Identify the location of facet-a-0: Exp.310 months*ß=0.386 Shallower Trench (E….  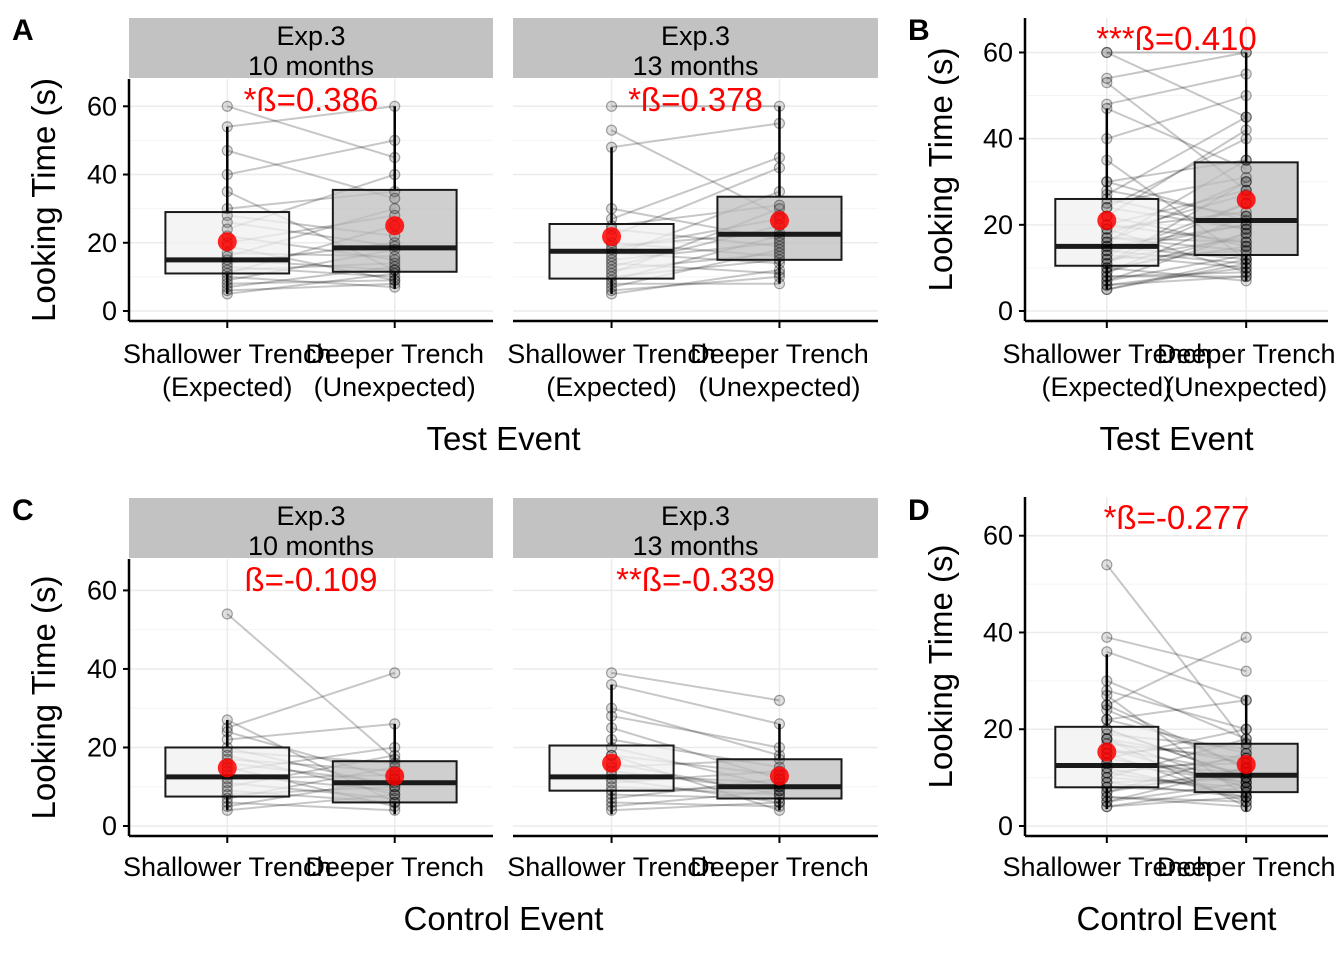
(308, 210).